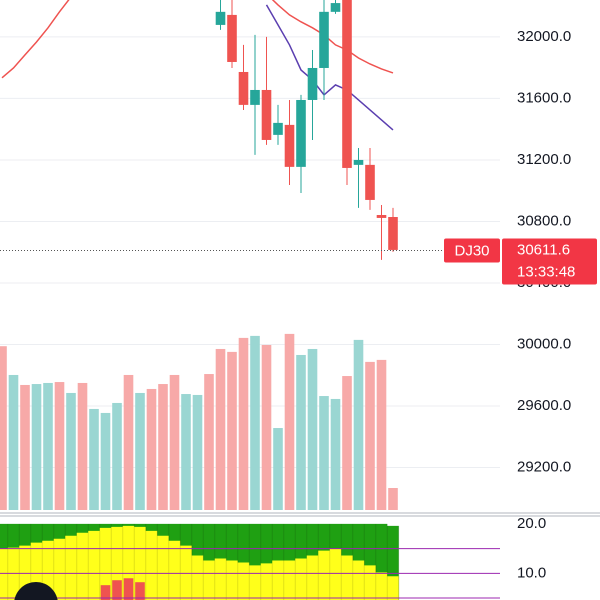 This screenshot has width=600, height=600. Describe the element at coordinates (531, 572) in the screenshot. I see `indicator-tick-label: 10.0` at that location.